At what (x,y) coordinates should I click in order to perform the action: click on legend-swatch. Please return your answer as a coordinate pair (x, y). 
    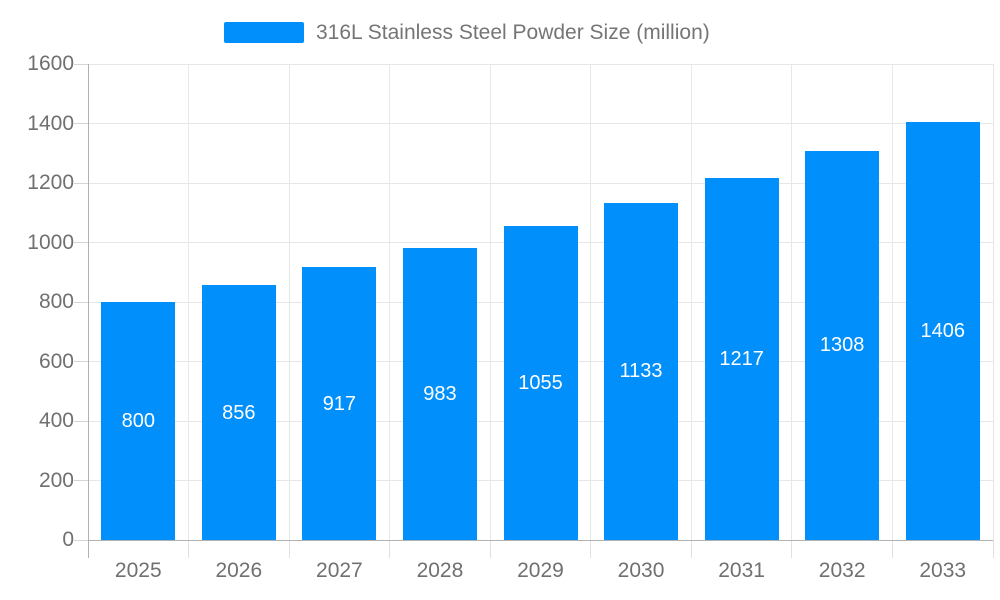
    Looking at the image, I should click on (264, 32).